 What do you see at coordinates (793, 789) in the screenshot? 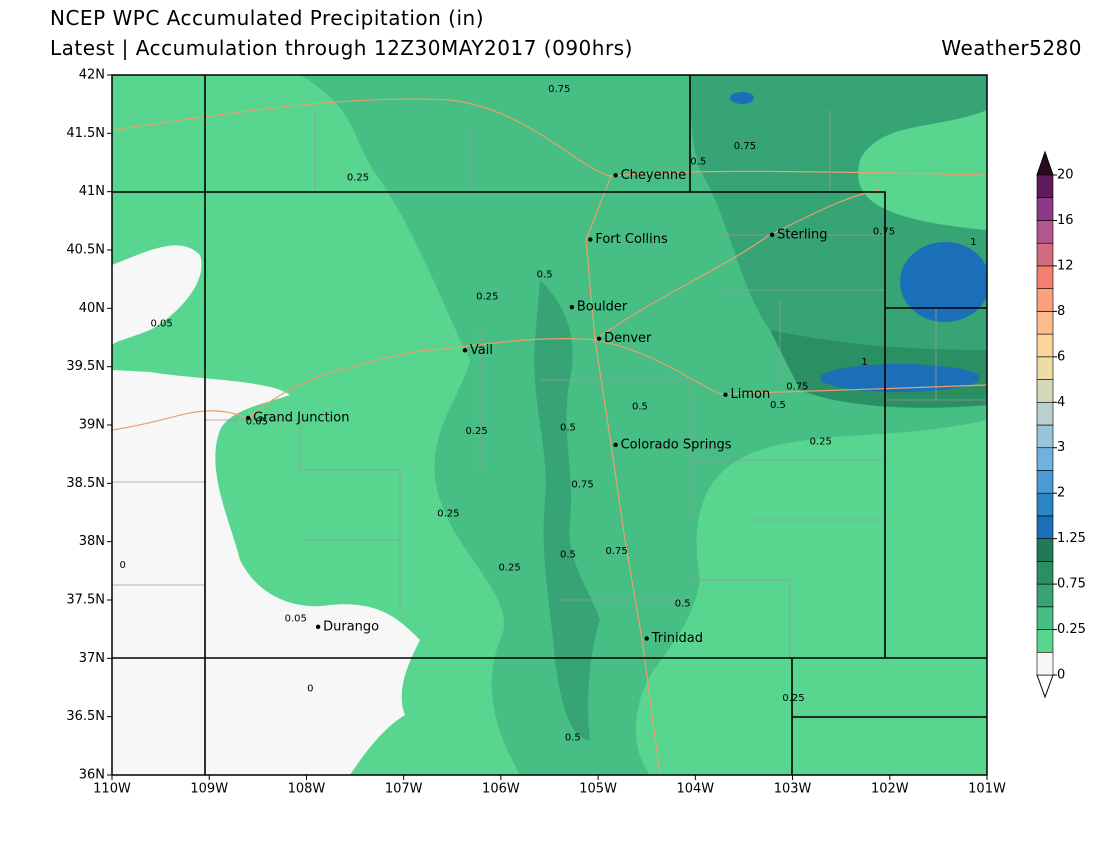
I see `x-tick-label: 103W` at bounding box center [793, 789].